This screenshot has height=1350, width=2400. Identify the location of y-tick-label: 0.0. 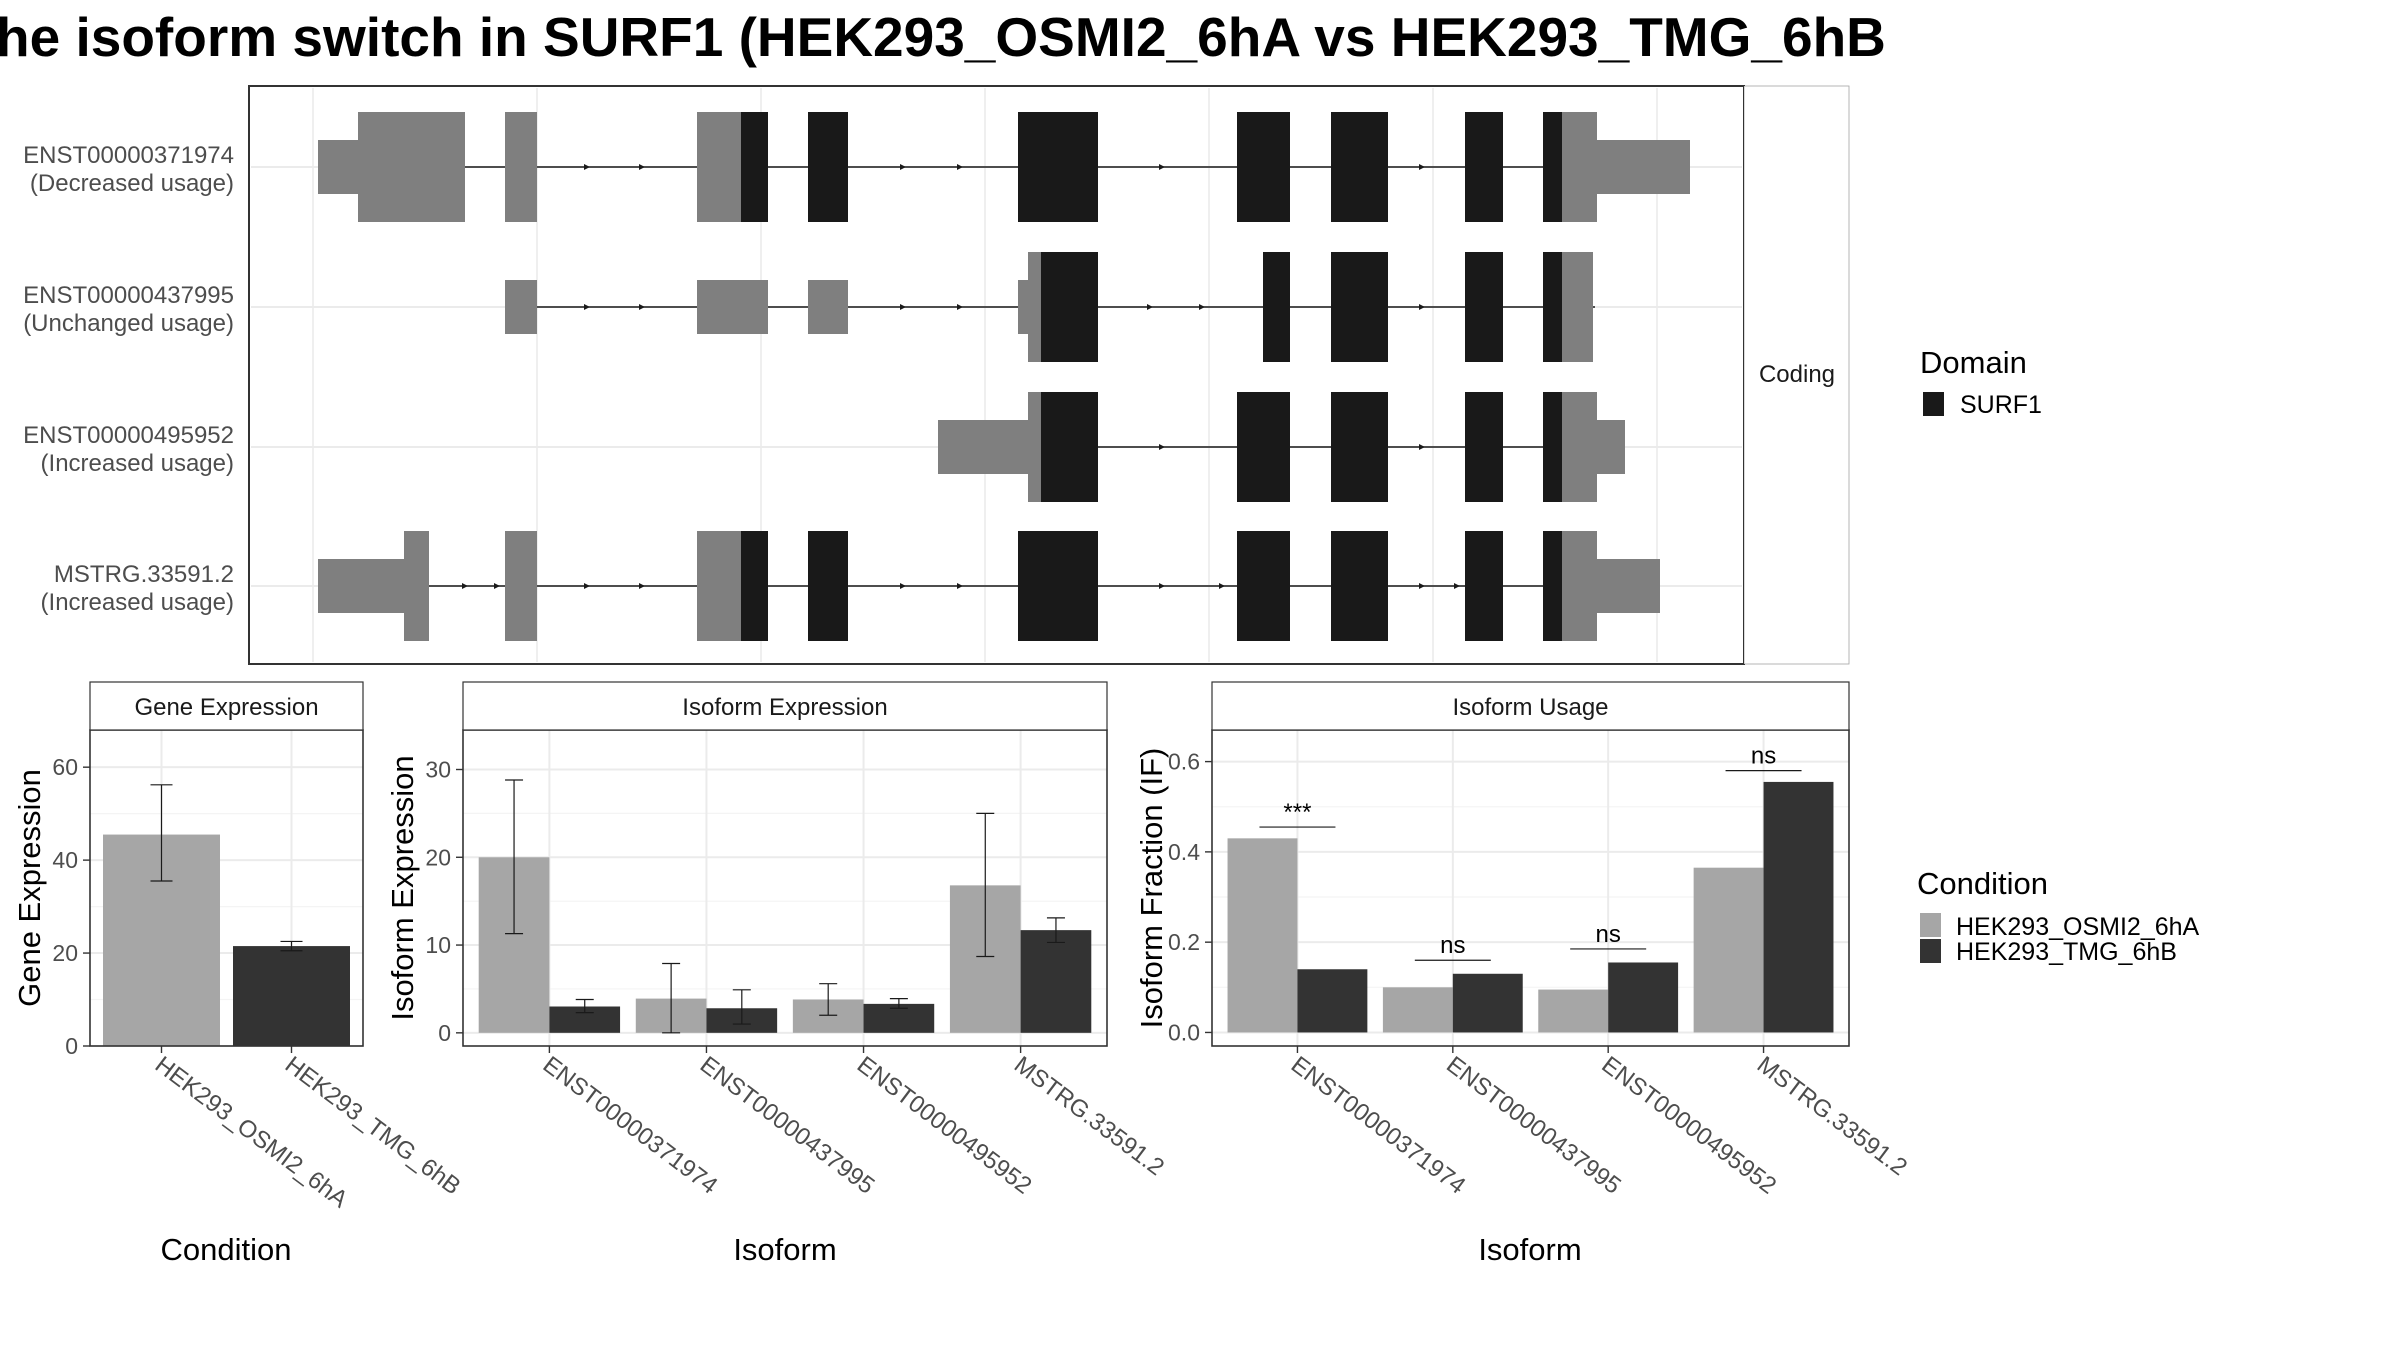
(1184, 1032).